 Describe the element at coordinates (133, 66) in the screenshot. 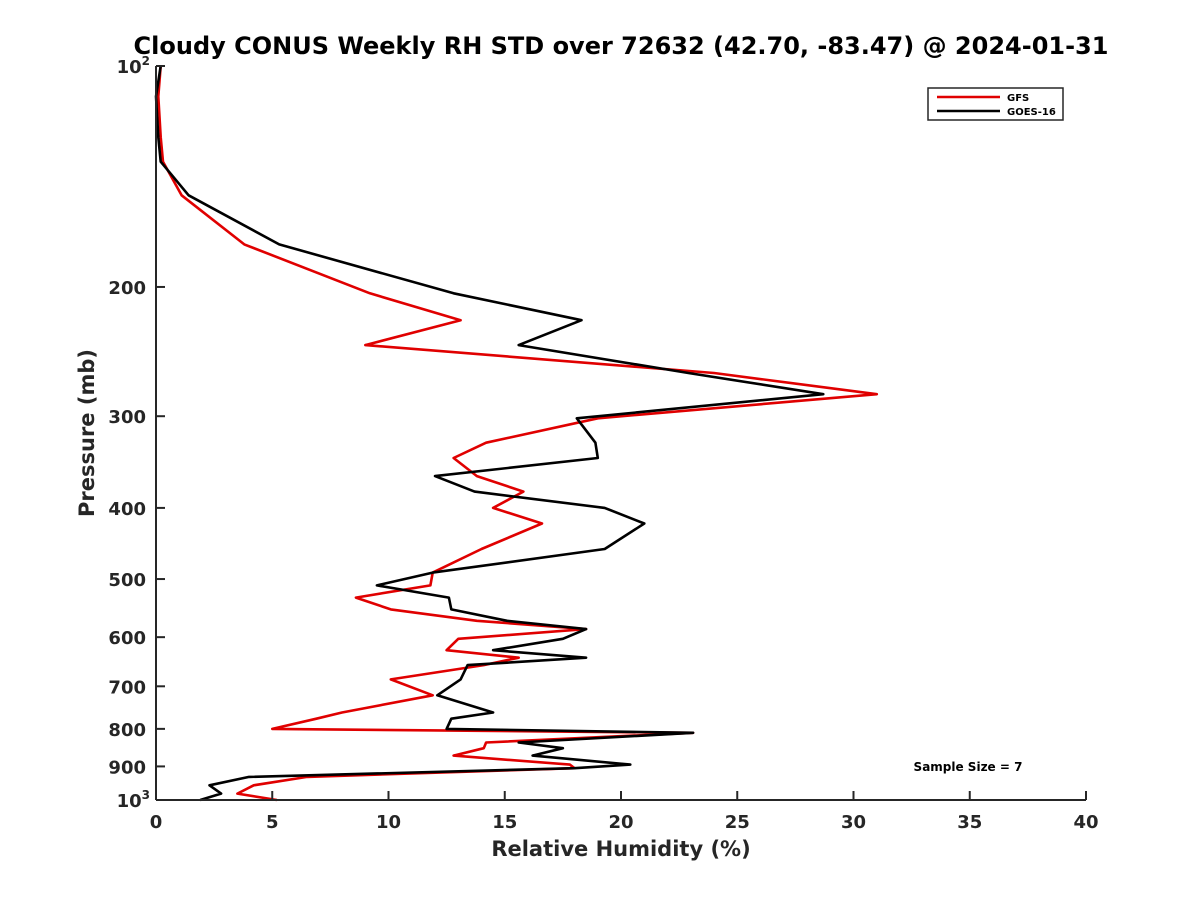

I see `y-tick-label: 10²` at that location.